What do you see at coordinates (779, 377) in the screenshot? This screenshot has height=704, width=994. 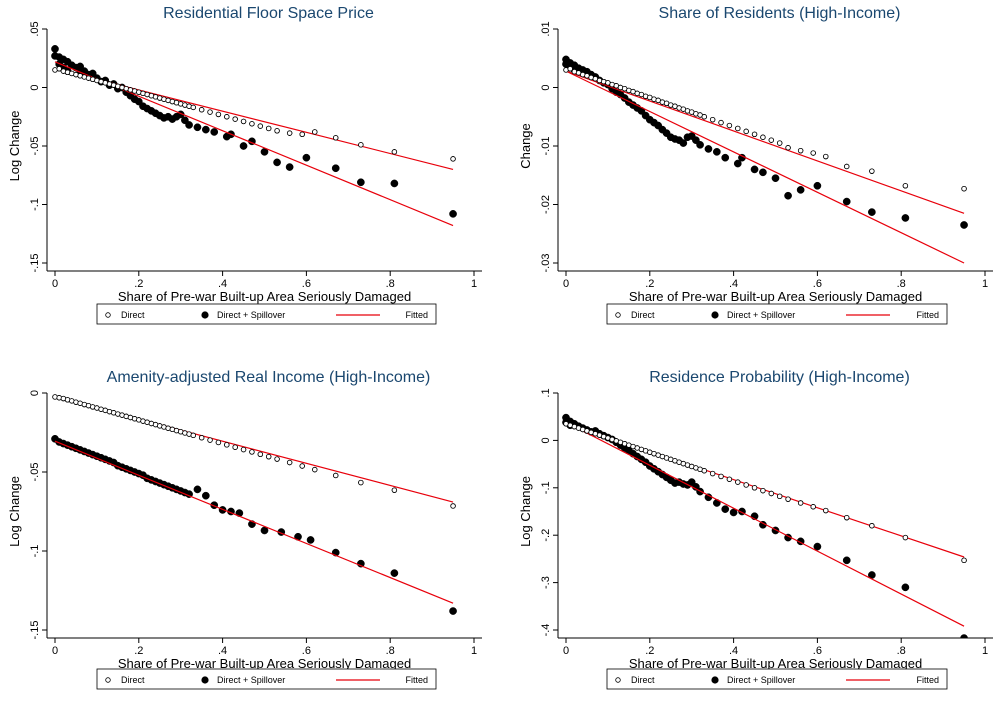 I see `chart-title: Residence Probability (High-Income)` at bounding box center [779, 377].